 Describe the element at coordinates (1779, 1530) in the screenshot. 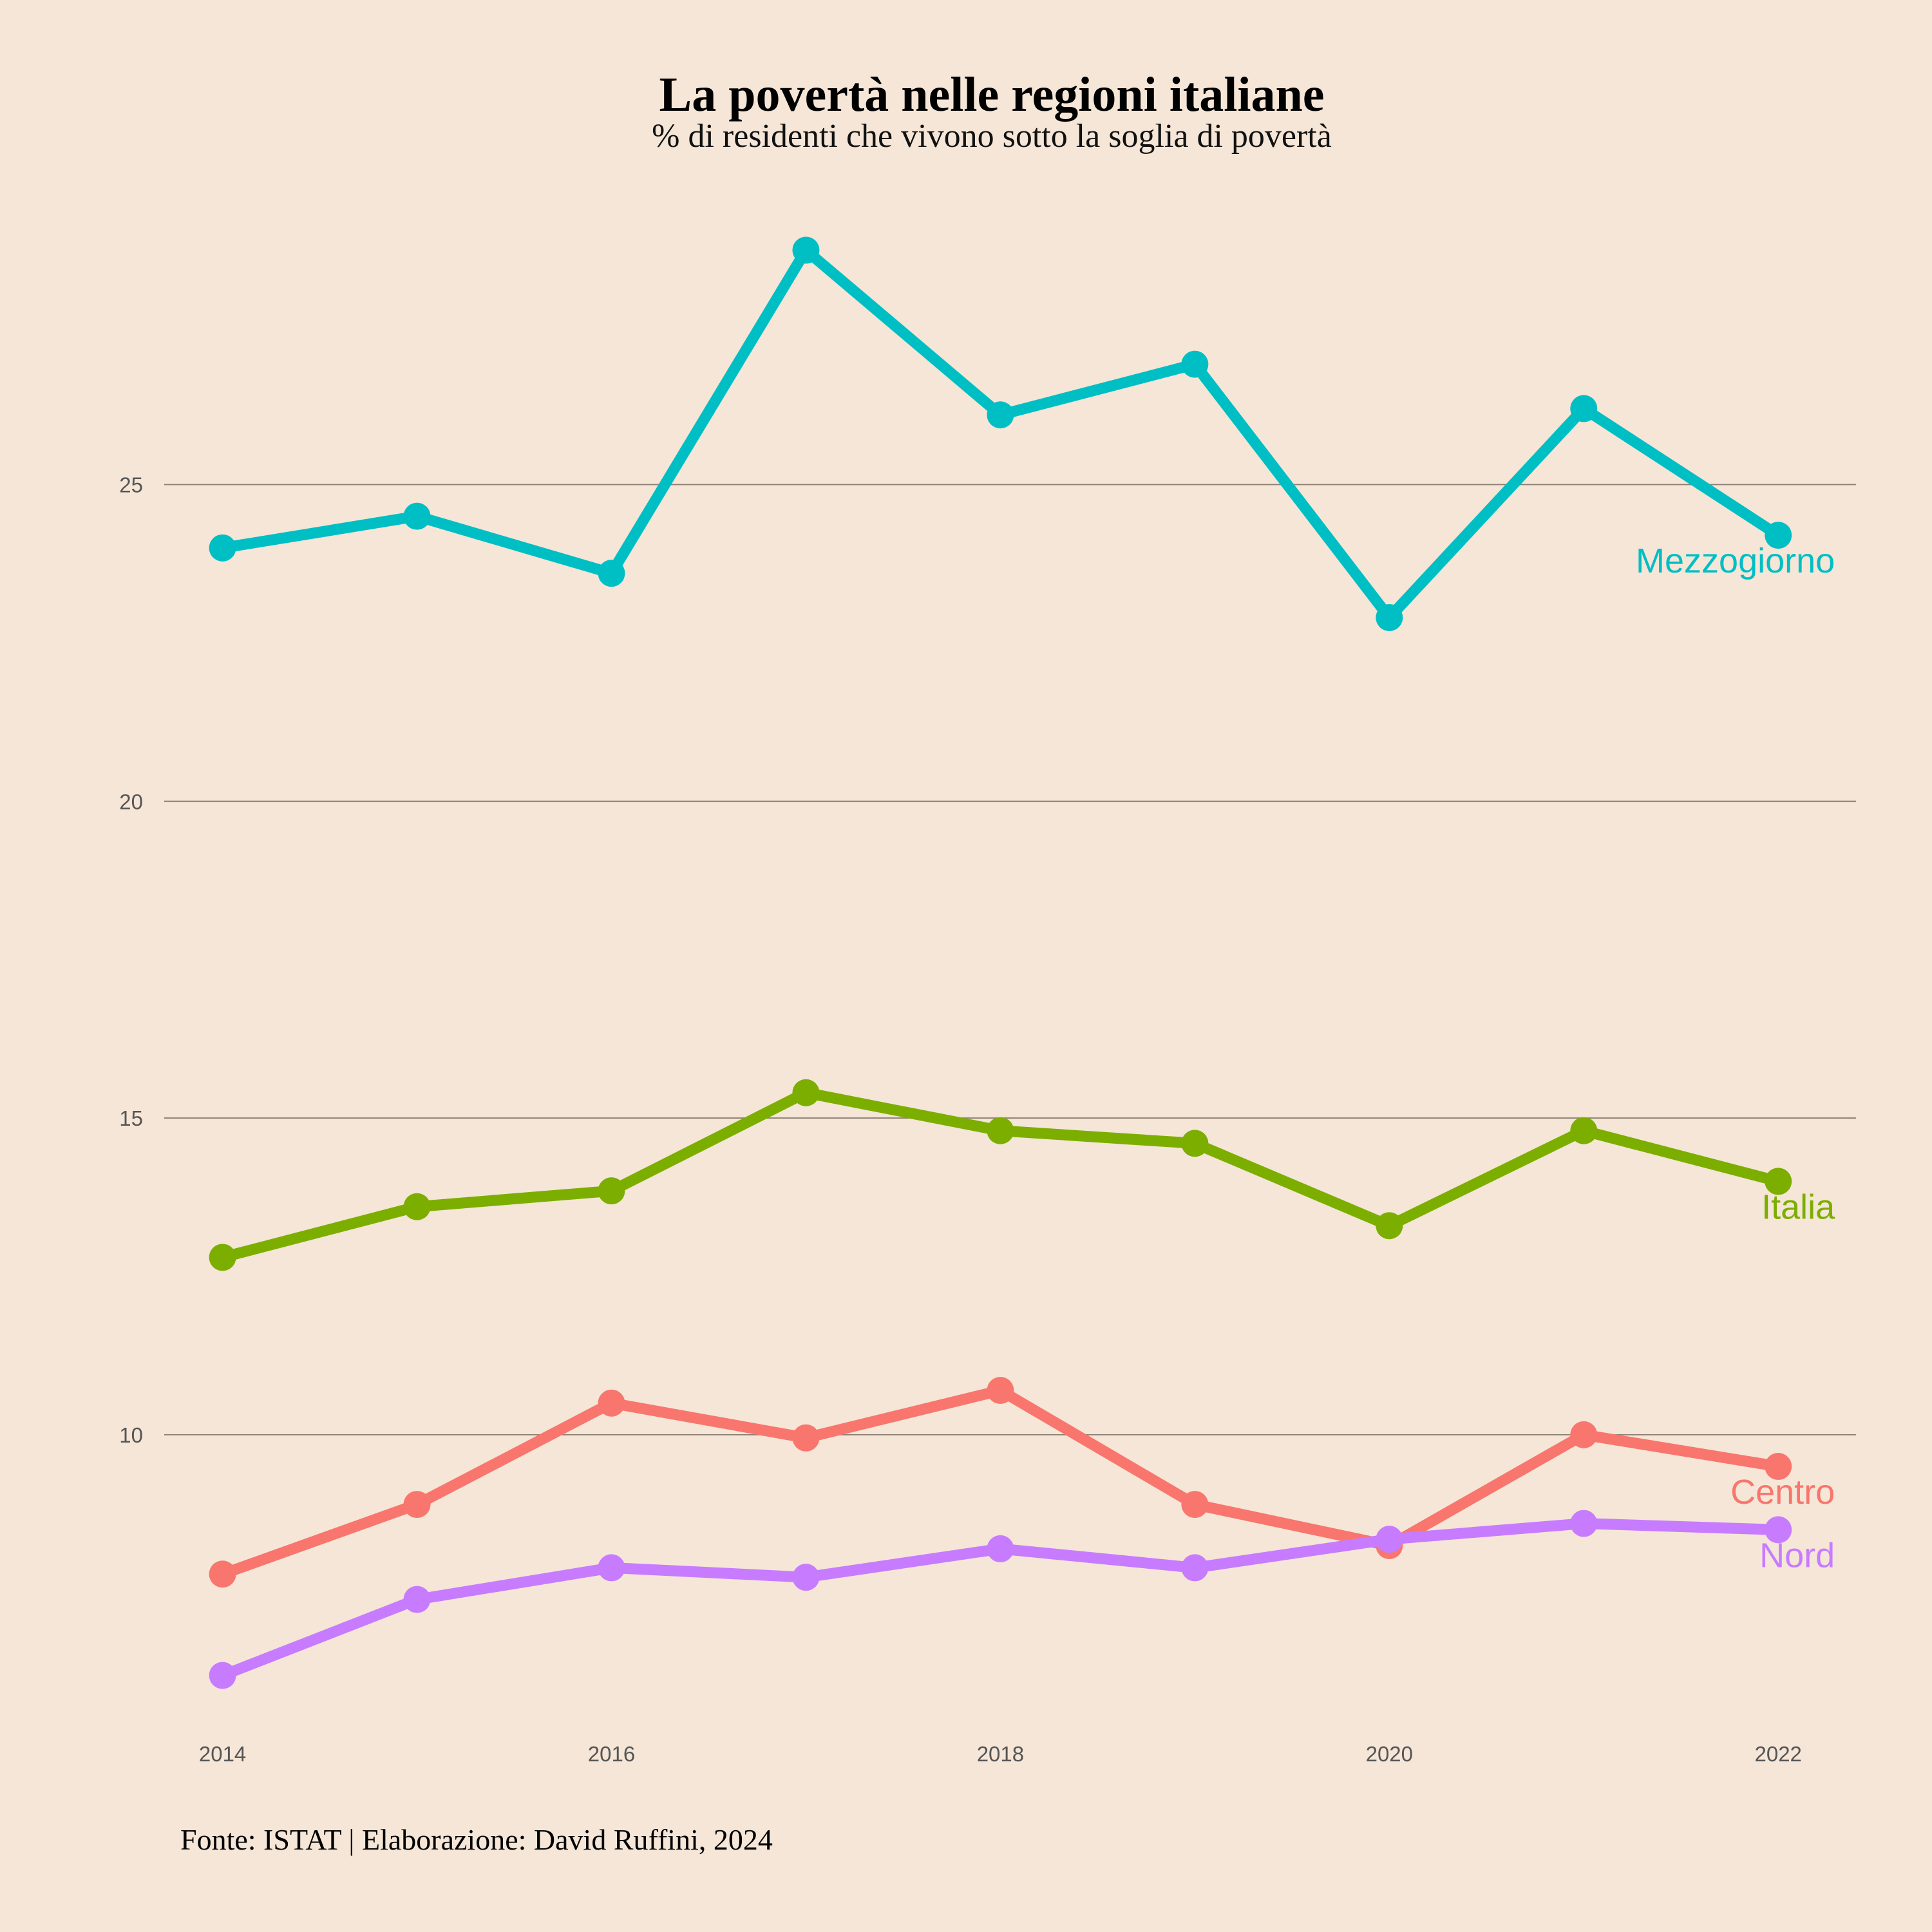

I see `data-point-nord-2022` at that location.